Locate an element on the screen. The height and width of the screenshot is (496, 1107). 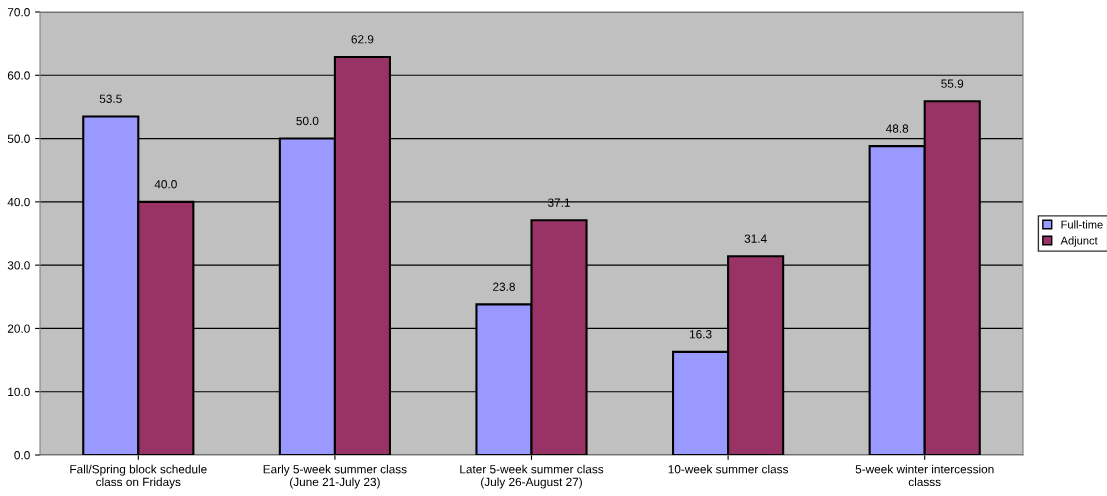
data-label: 55.9 is located at coordinates (952, 83).